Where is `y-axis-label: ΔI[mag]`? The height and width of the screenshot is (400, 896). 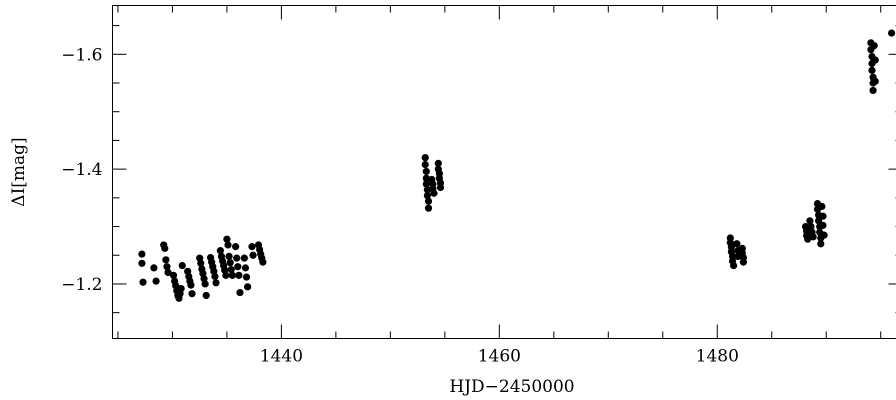
y-axis-label: ΔI[mag] is located at coordinates (19, 171).